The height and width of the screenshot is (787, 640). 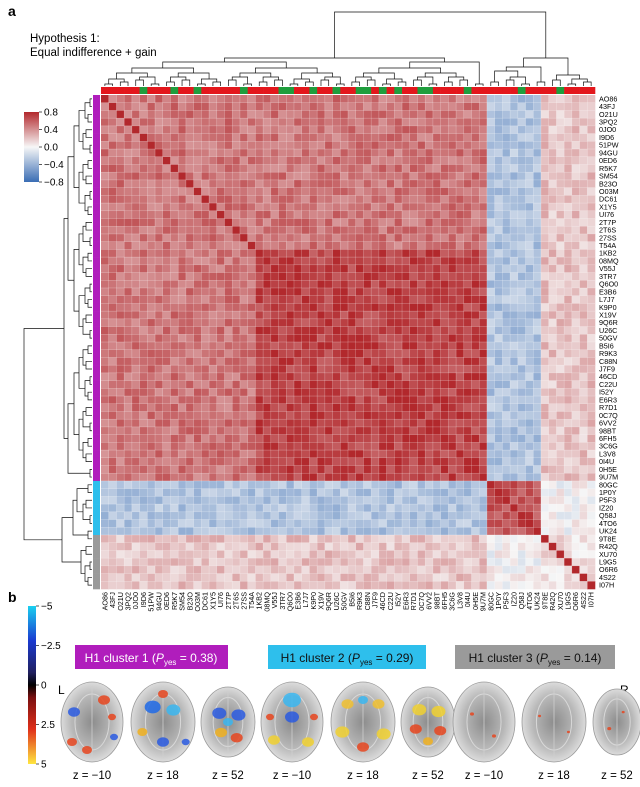 I want to click on row-label: 80GC, so click(x=608, y=484).